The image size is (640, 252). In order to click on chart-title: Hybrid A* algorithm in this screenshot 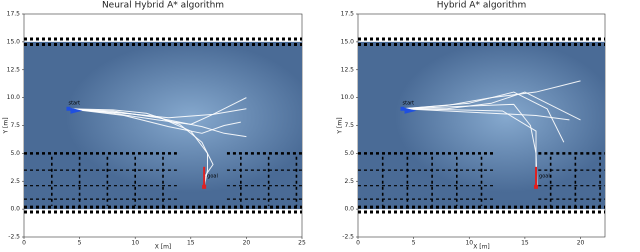, I will do `click(482, 6)`.